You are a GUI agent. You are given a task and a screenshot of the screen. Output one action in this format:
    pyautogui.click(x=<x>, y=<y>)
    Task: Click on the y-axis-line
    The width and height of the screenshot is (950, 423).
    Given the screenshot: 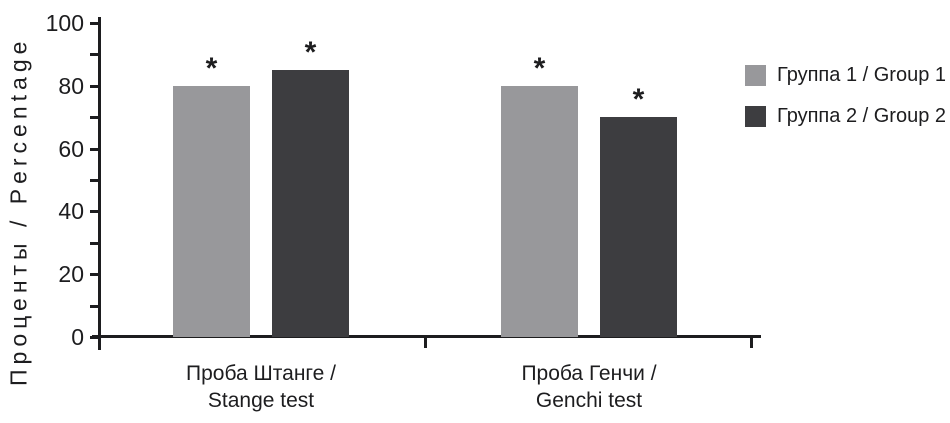 What is the action you would take?
    pyautogui.click(x=99, y=183)
    